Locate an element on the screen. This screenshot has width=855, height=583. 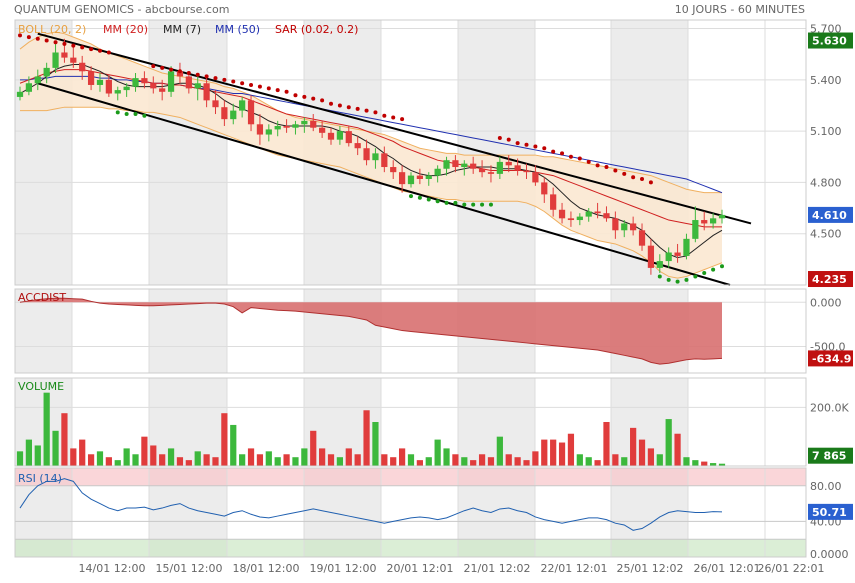
x-tick-label: 15/01 12:00 is located at coordinates (189, 568).